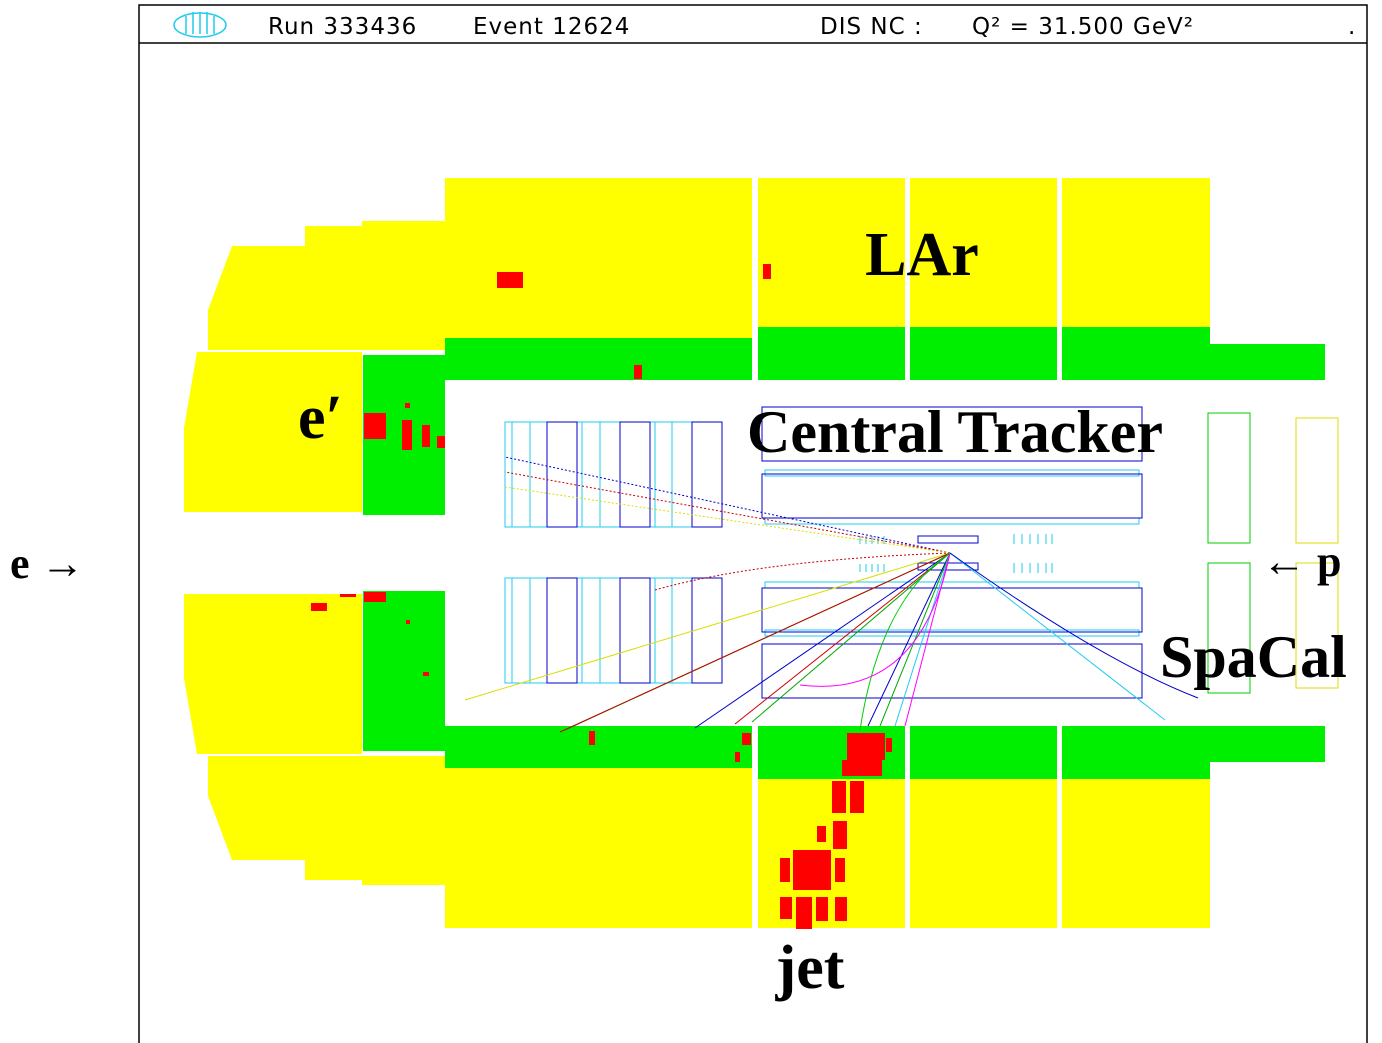 The image size is (1382, 1043). What do you see at coordinates (1301, 561) in the screenshot?
I see `proton-beam-label: ← p` at bounding box center [1301, 561].